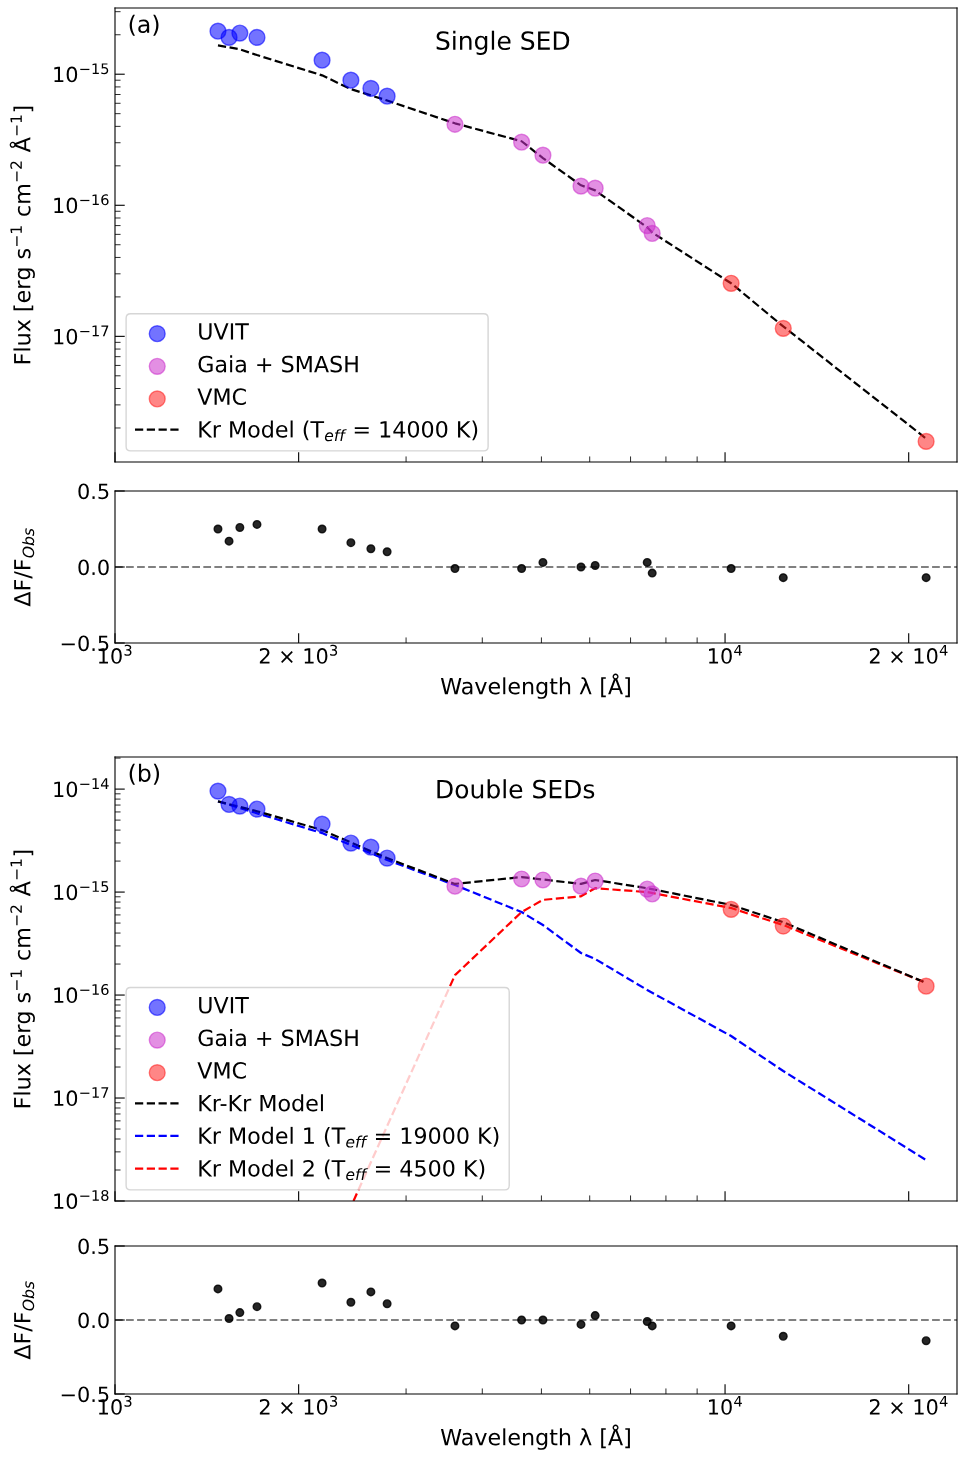 The width and height of the screenshot is (958, 1460). What do you see at coordinates (144, 25) in the screenshot?
I see `annotation: (a)` at bounding box center [144, 25].